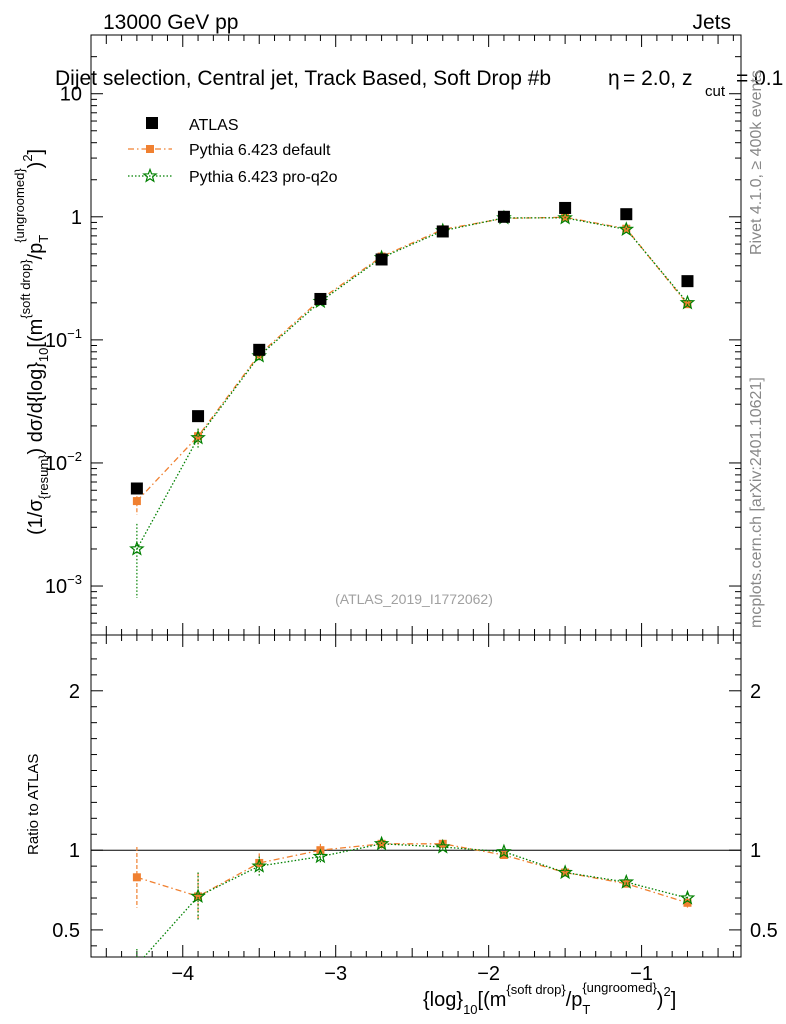 The image size is (786, 1024). I want to click on ratio-y-tick-label: 1, so click(74, 851).